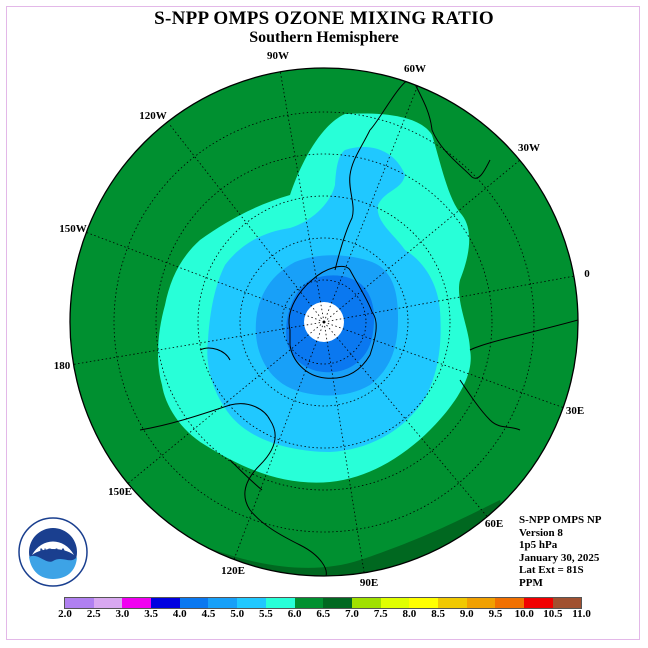  Describe the element at coordinates (409, 614) in the screenshot. I see `colorbar-tick-label: 8.0` at that location.